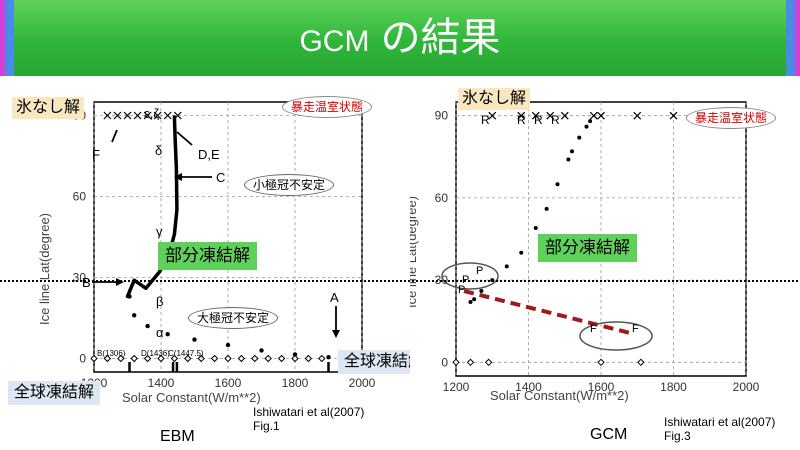  What do you see at coordinates (295, 383) in the screenshot?
I see `ebm-x-tick-label: 1800` at bounding box center [295, 383].